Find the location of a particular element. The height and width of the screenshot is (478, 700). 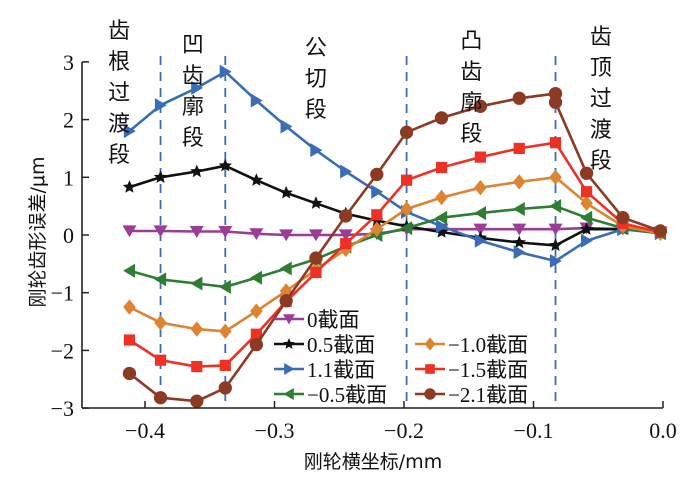

y-axis-title: 刚轮齿形误差/μm is located at coordinates (38, 232).